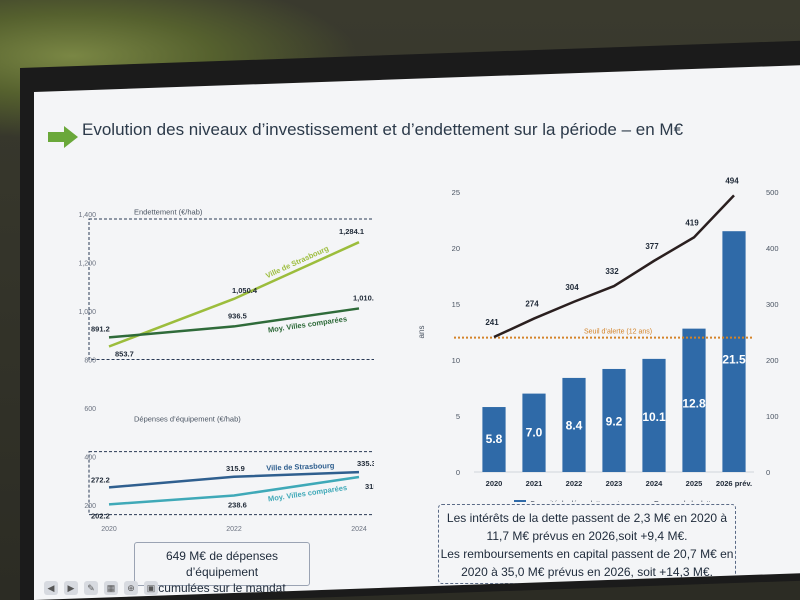  Describe the element at coordinates (520, 501) in the screenshot. I see `legend-swatch-bar` at that location.